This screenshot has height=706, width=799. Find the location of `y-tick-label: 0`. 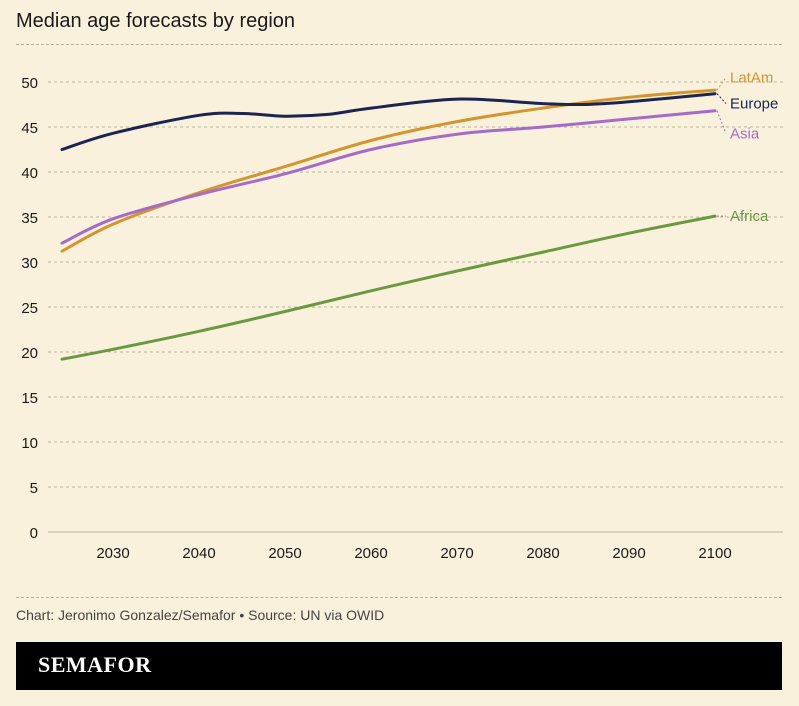

y-tick-label: 0 is located at coordinates (34, 533).